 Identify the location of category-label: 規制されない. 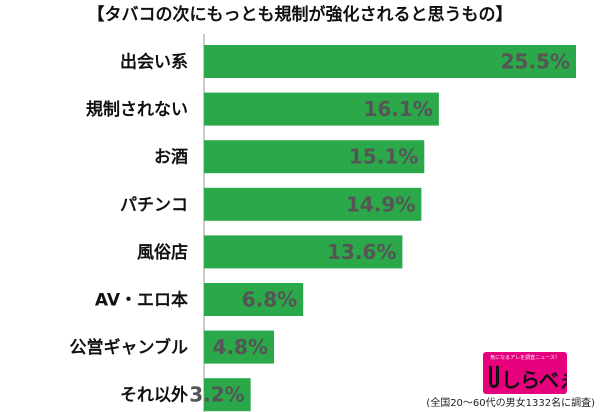
(137, 109).